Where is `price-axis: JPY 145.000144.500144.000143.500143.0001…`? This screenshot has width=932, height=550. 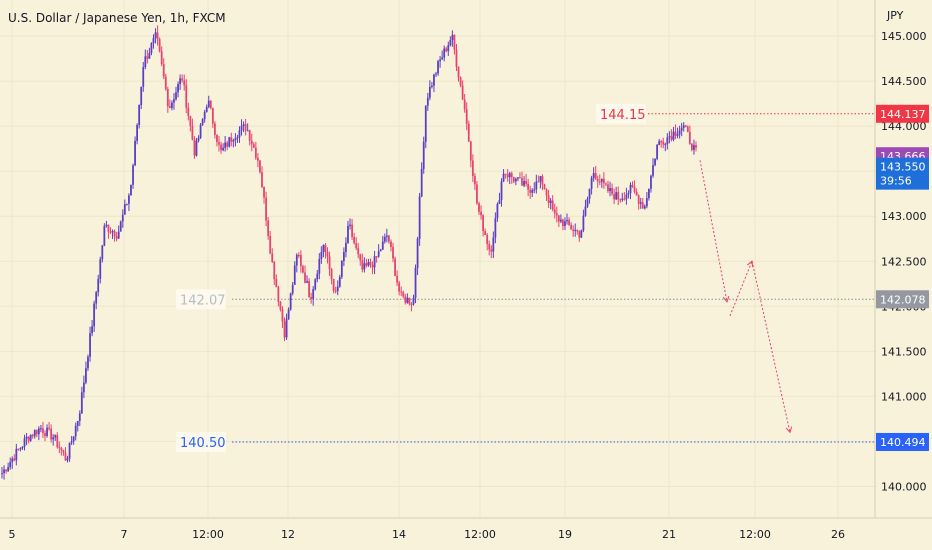 price-axis: JPY 145.000144.500144.000143.500143.0001… is located at coordinates (903, 259).